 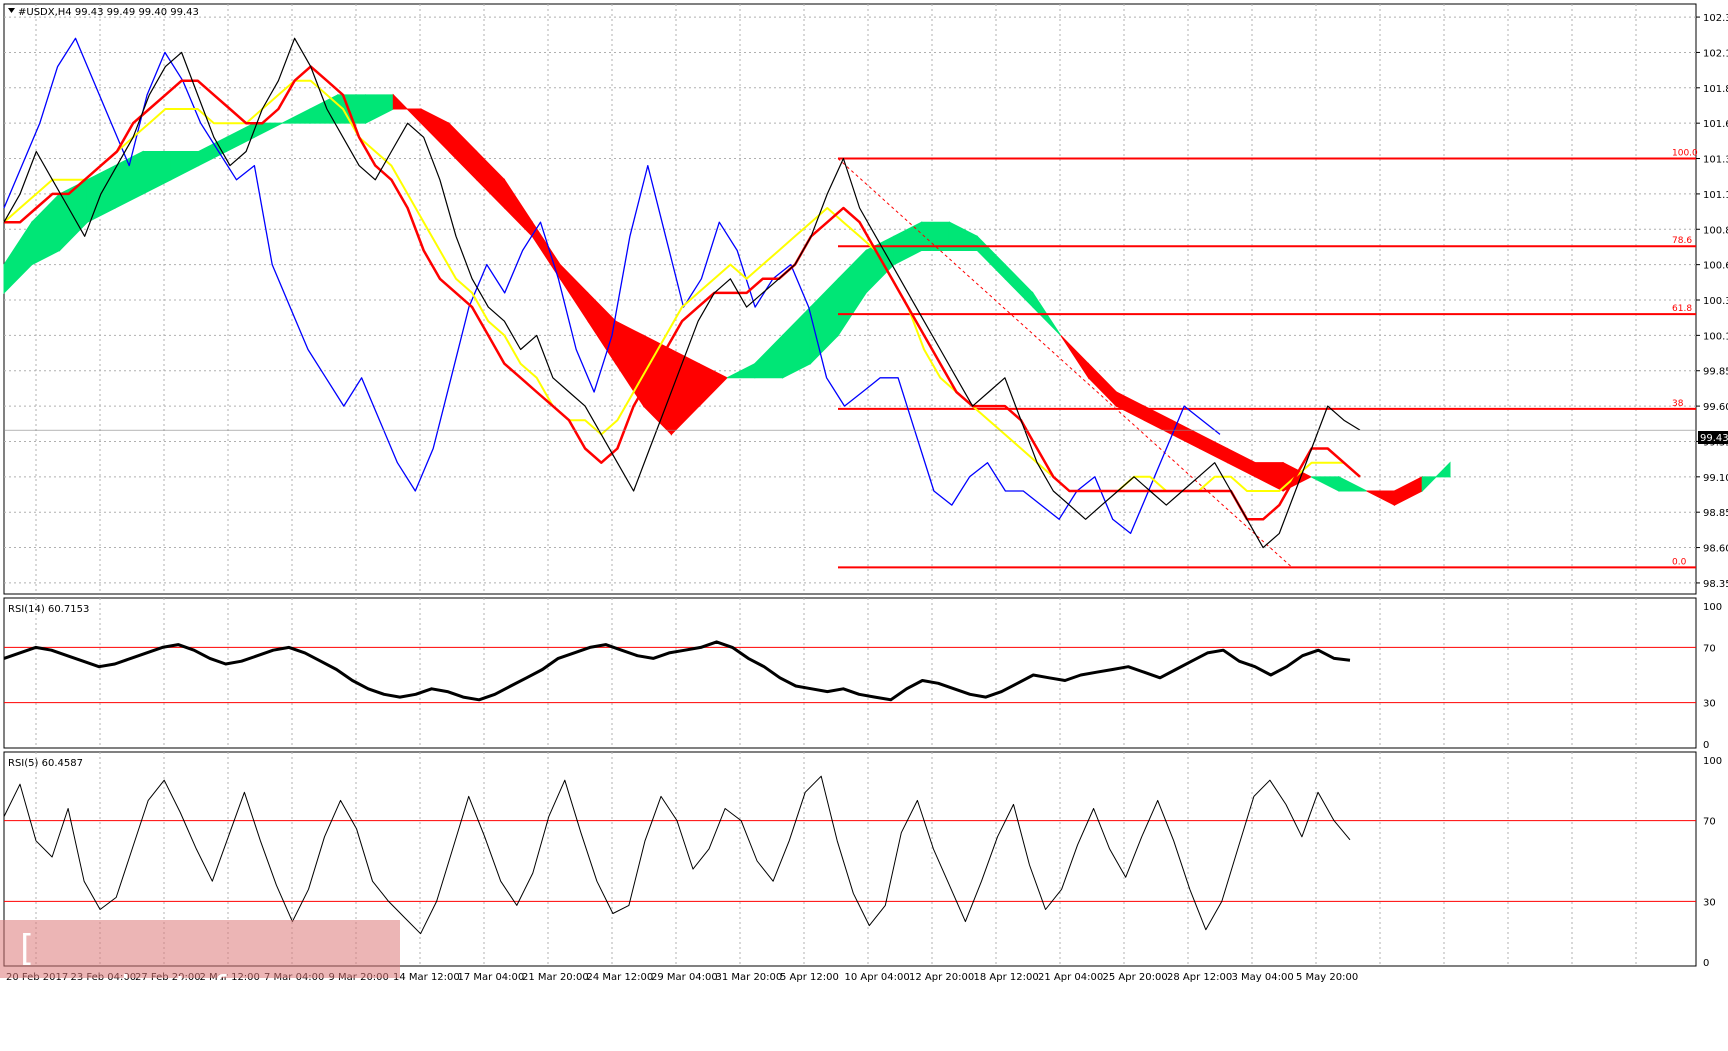 I want to click on y-tick-label: 98.35, so click(x=1715, y=584).